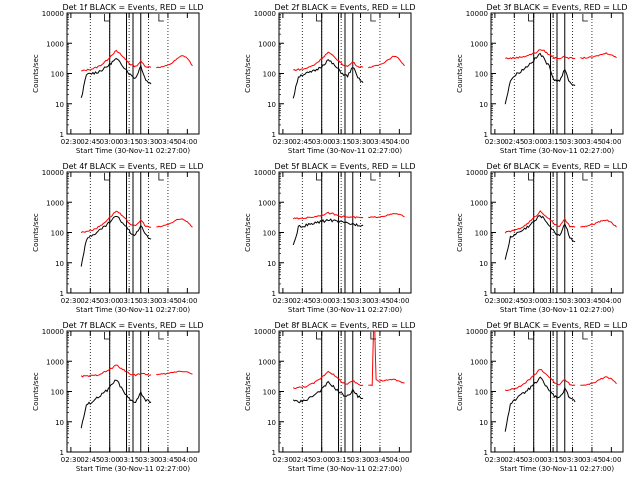 This screenshot has height=480, width=640. Describe the element at coordinates (344, 166) in the screenshot. I see `panel-title: Det 5f BLACK = Events, RED = LLD` at that location.